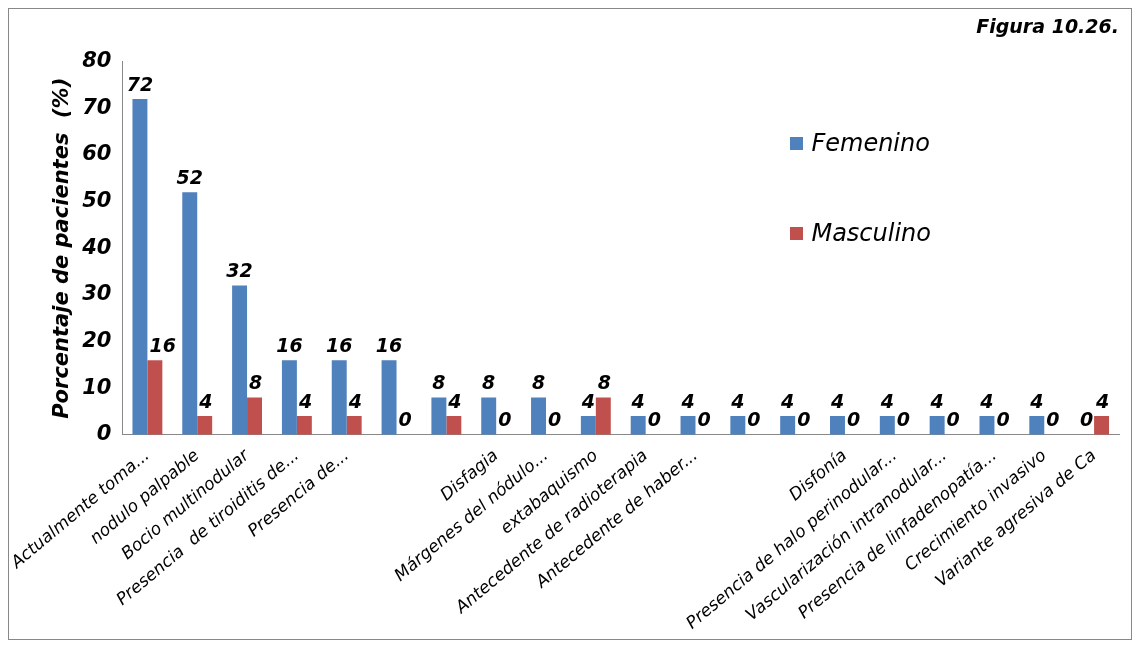  I want to click on legend-label: Masculino, so click(871, 233).